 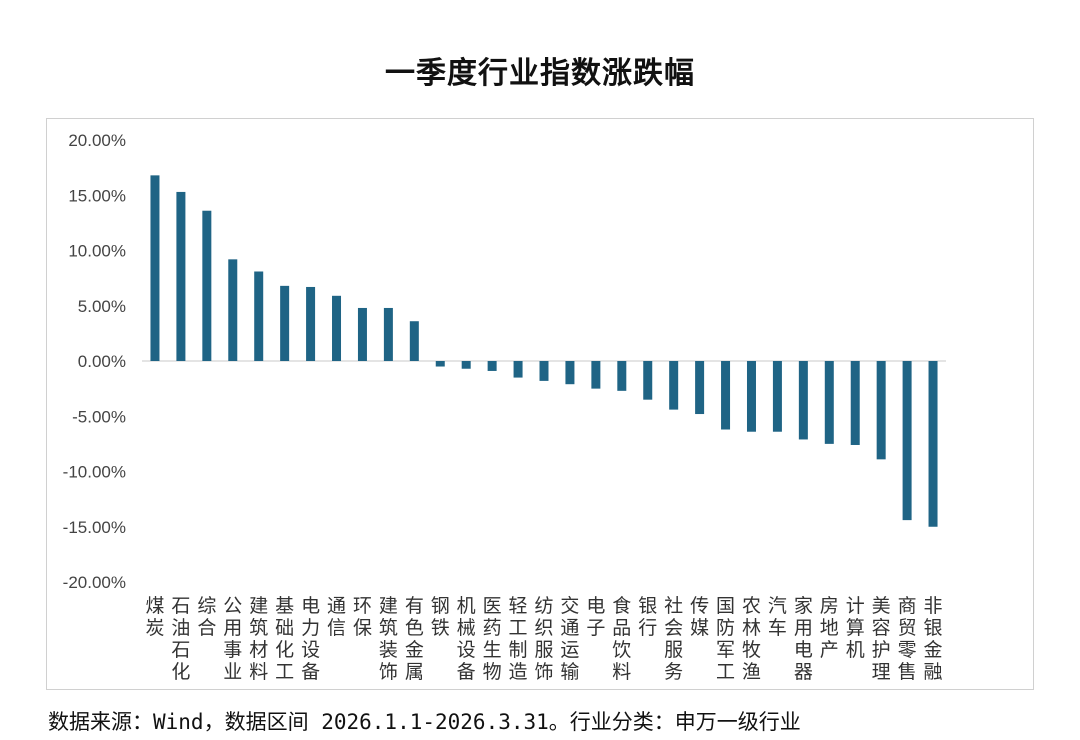 What do you see at coordinates (855, 628) in the screenshot?
I see `category-label: 计算机` at bounding box center [855, 628].